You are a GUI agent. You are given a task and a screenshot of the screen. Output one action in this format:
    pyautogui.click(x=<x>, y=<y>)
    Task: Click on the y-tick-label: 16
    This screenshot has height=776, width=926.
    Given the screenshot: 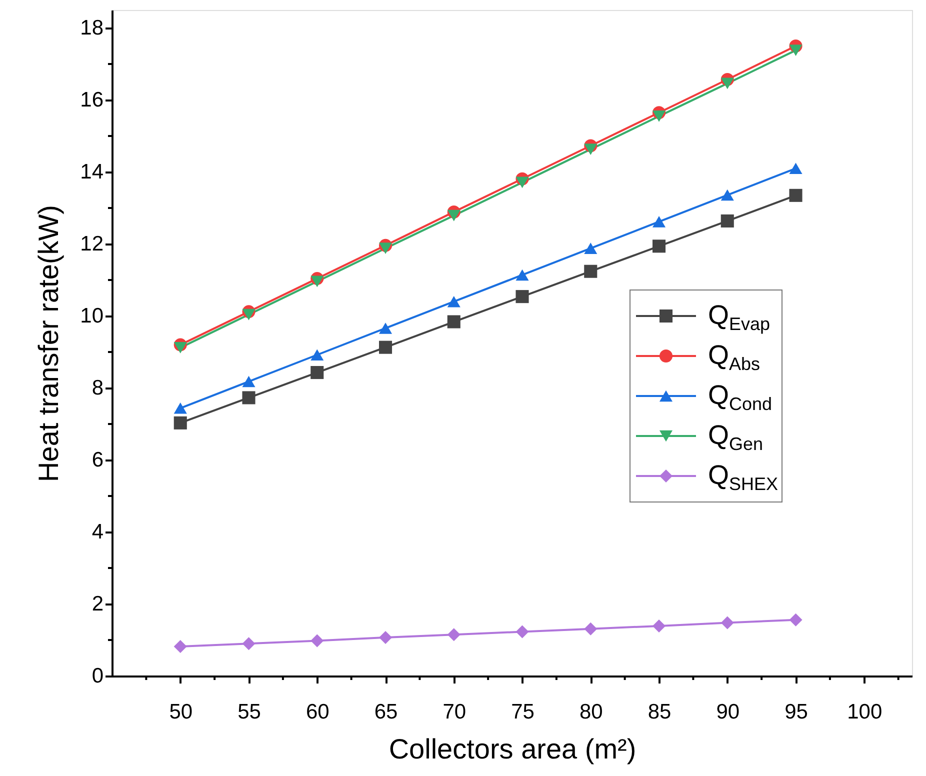 What is the action you would take?
    pyautogui.click(x=92, y=100)
    